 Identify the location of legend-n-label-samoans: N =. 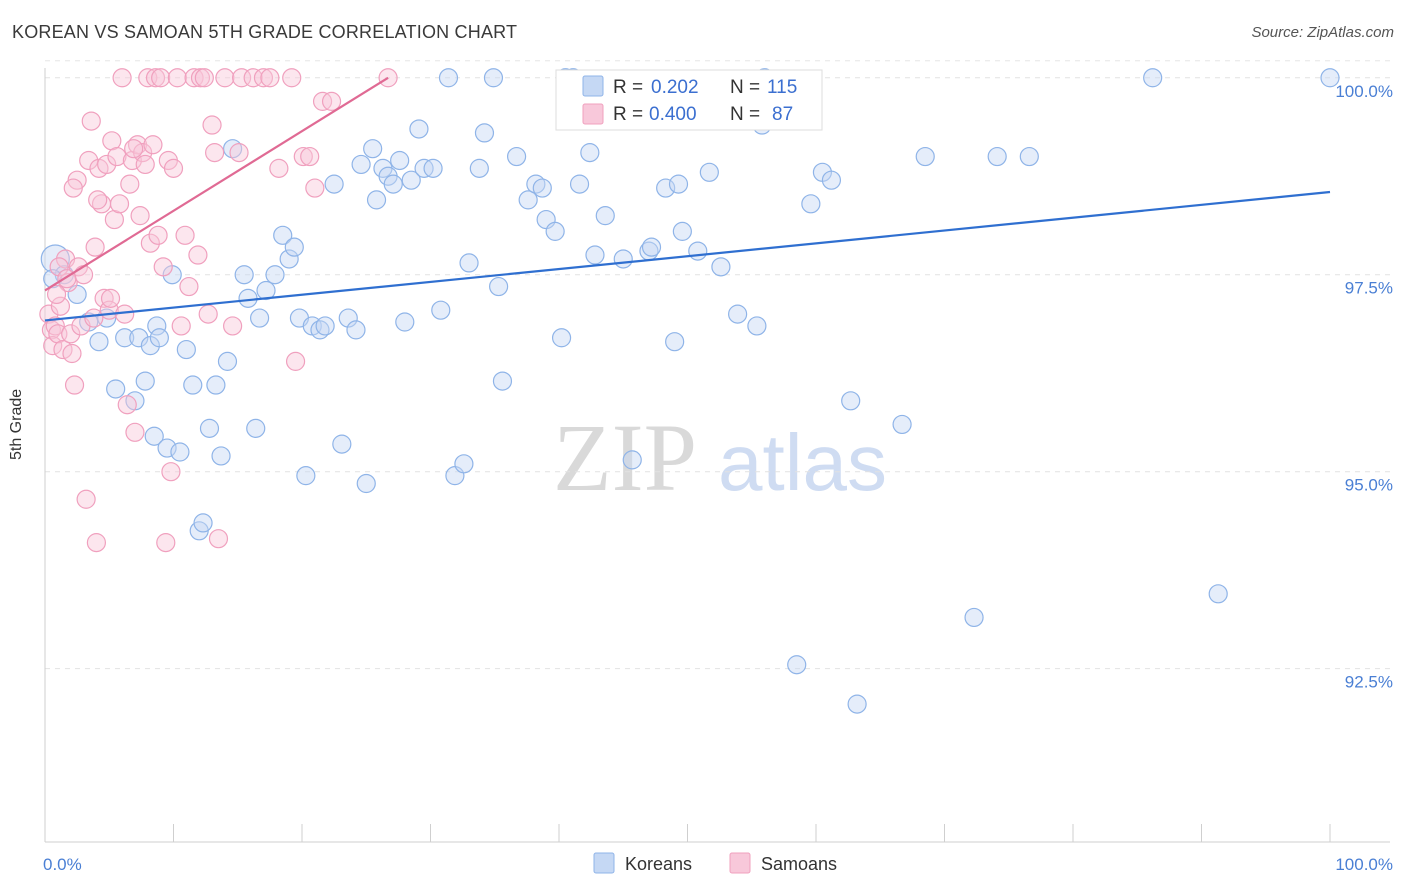
(745, 114).